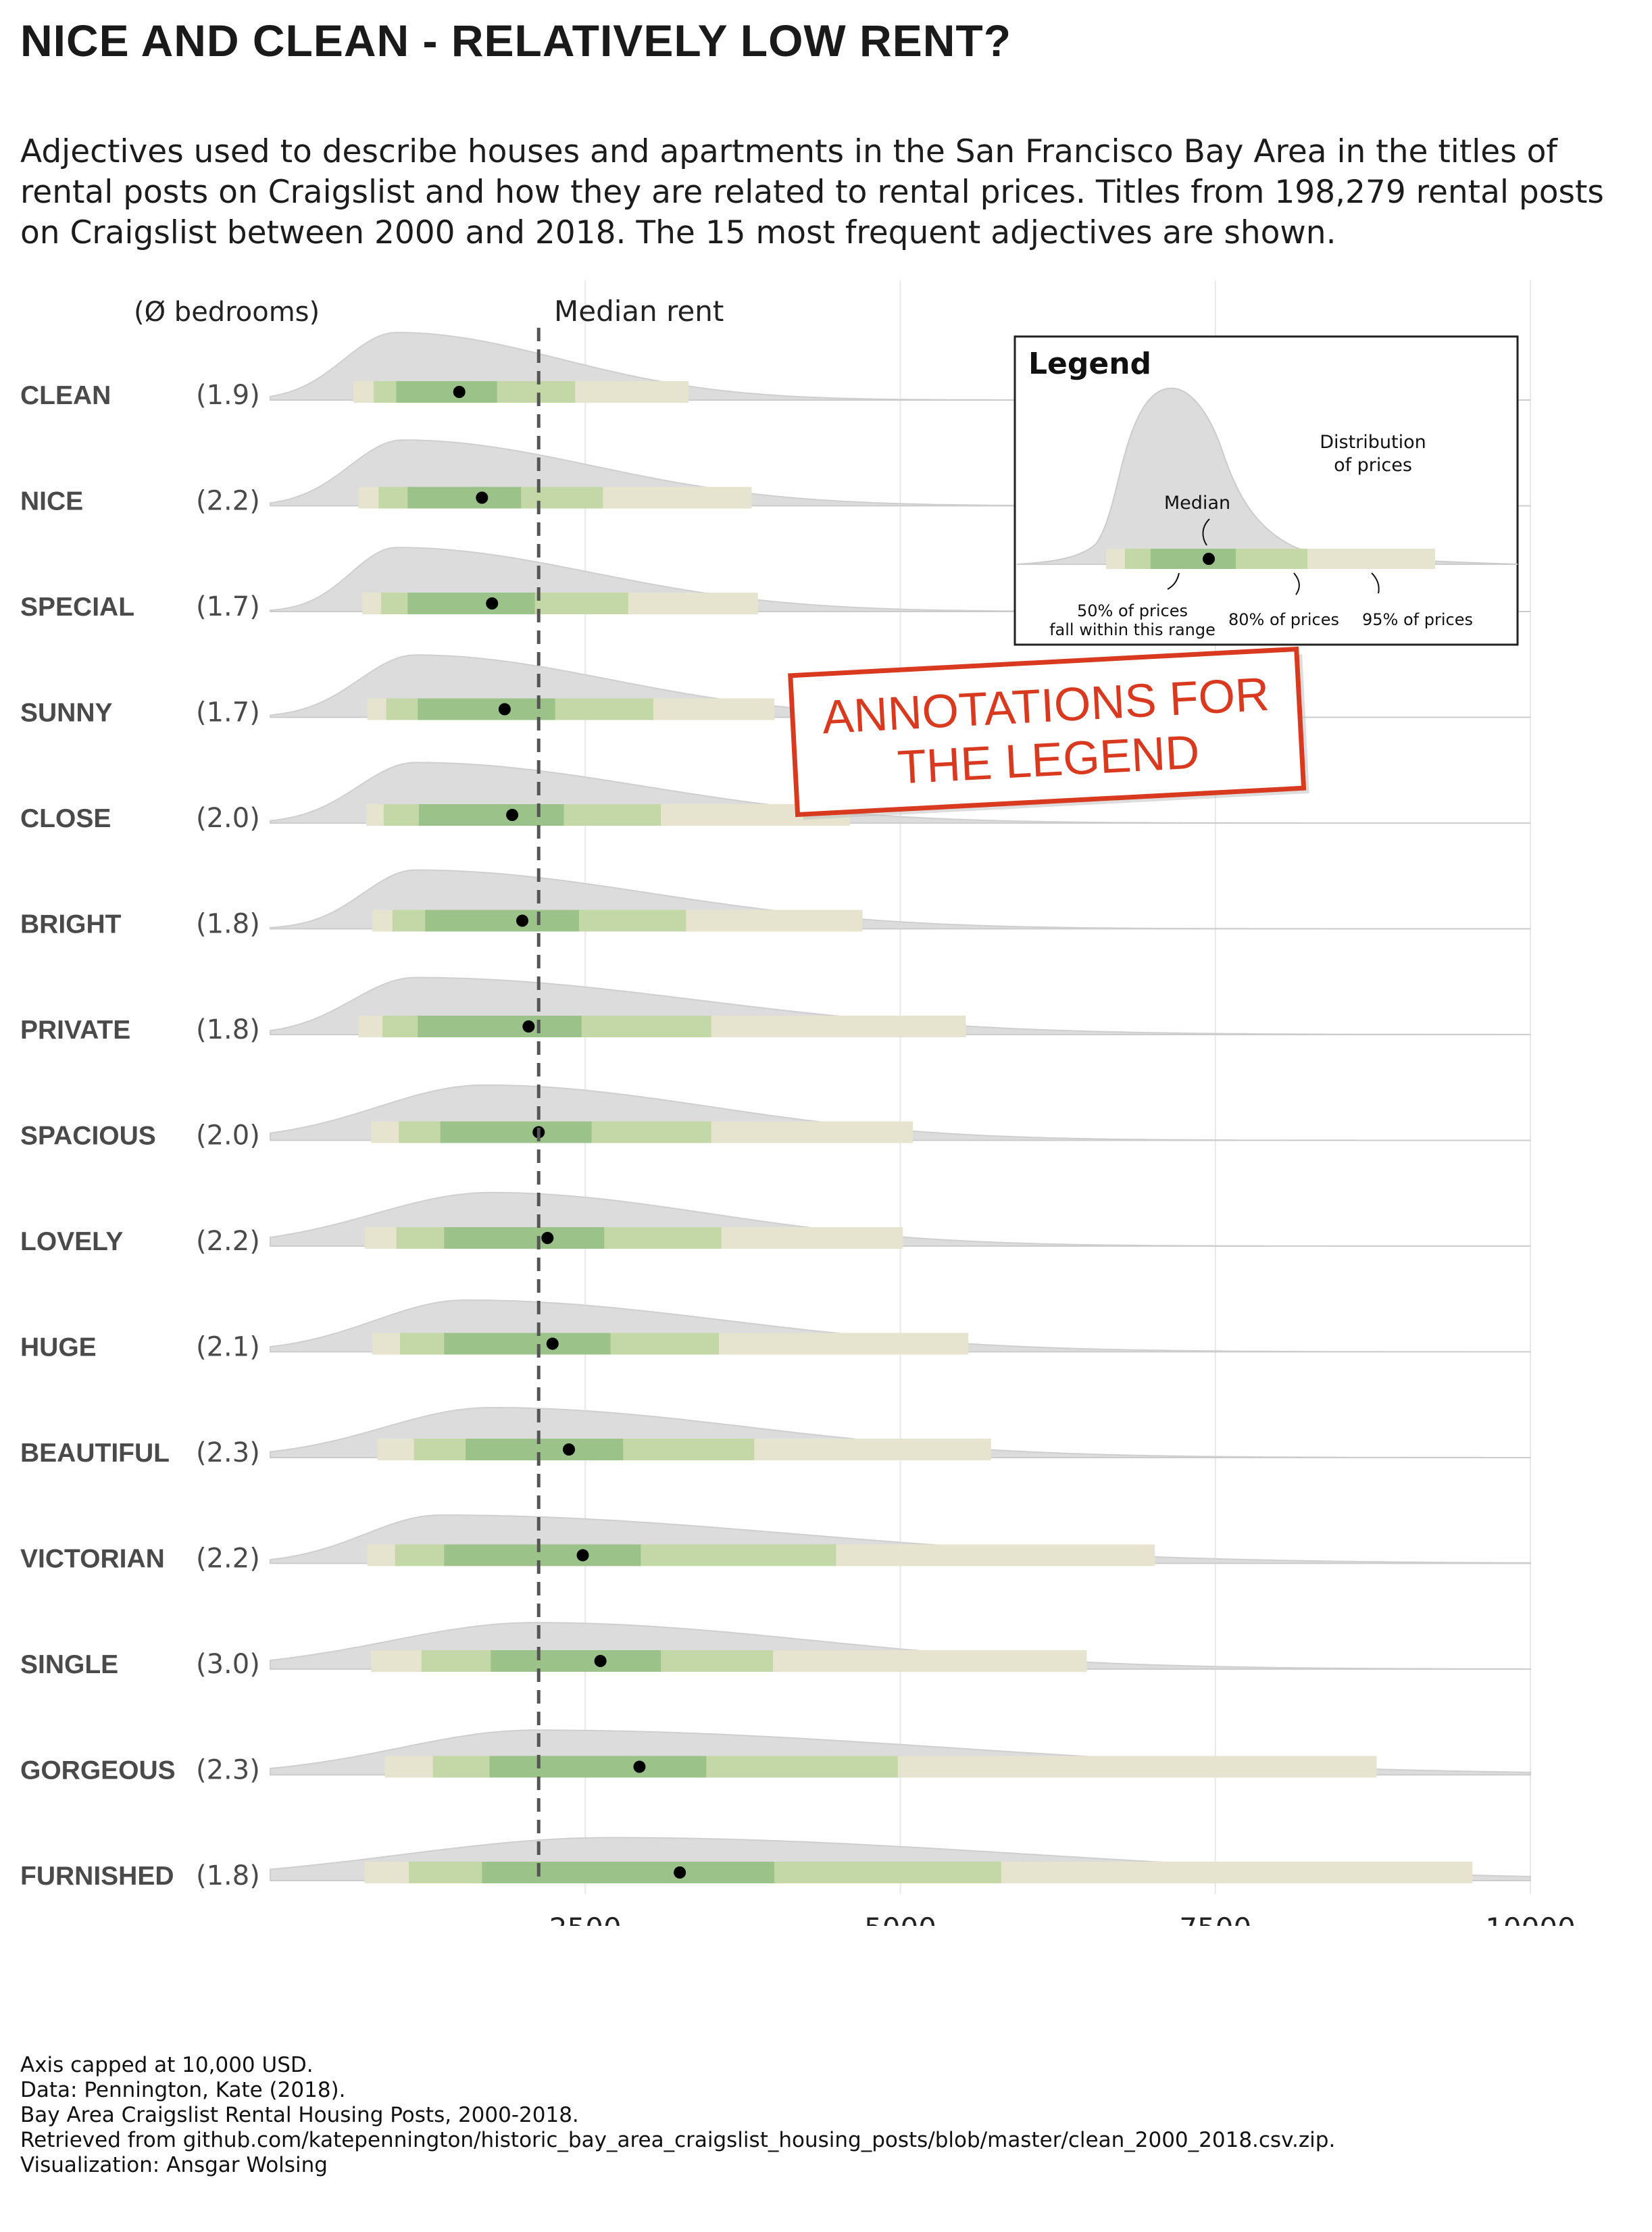 The image size is (1652, 2232). What do you see at coordinates (1089, 364) in the screenshot?
I see `legend-title: Legend` at bounding box center [1089, 364].